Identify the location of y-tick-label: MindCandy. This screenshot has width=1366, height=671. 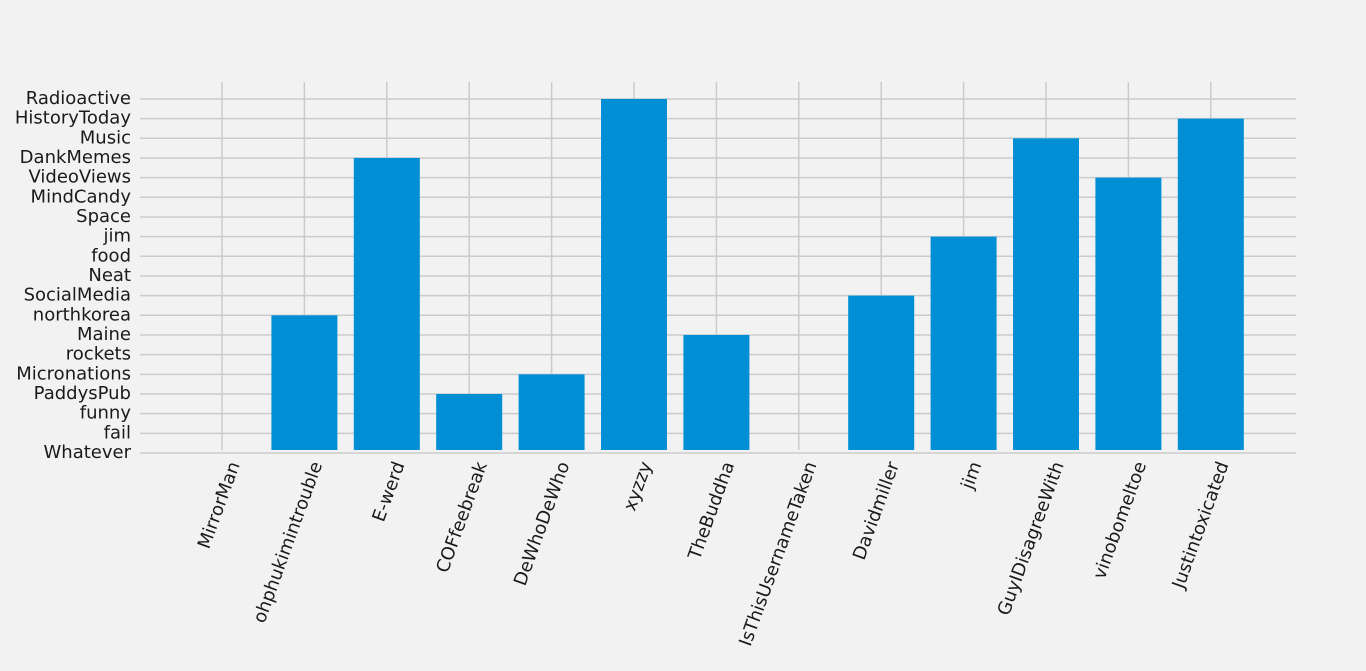
(81, 196).